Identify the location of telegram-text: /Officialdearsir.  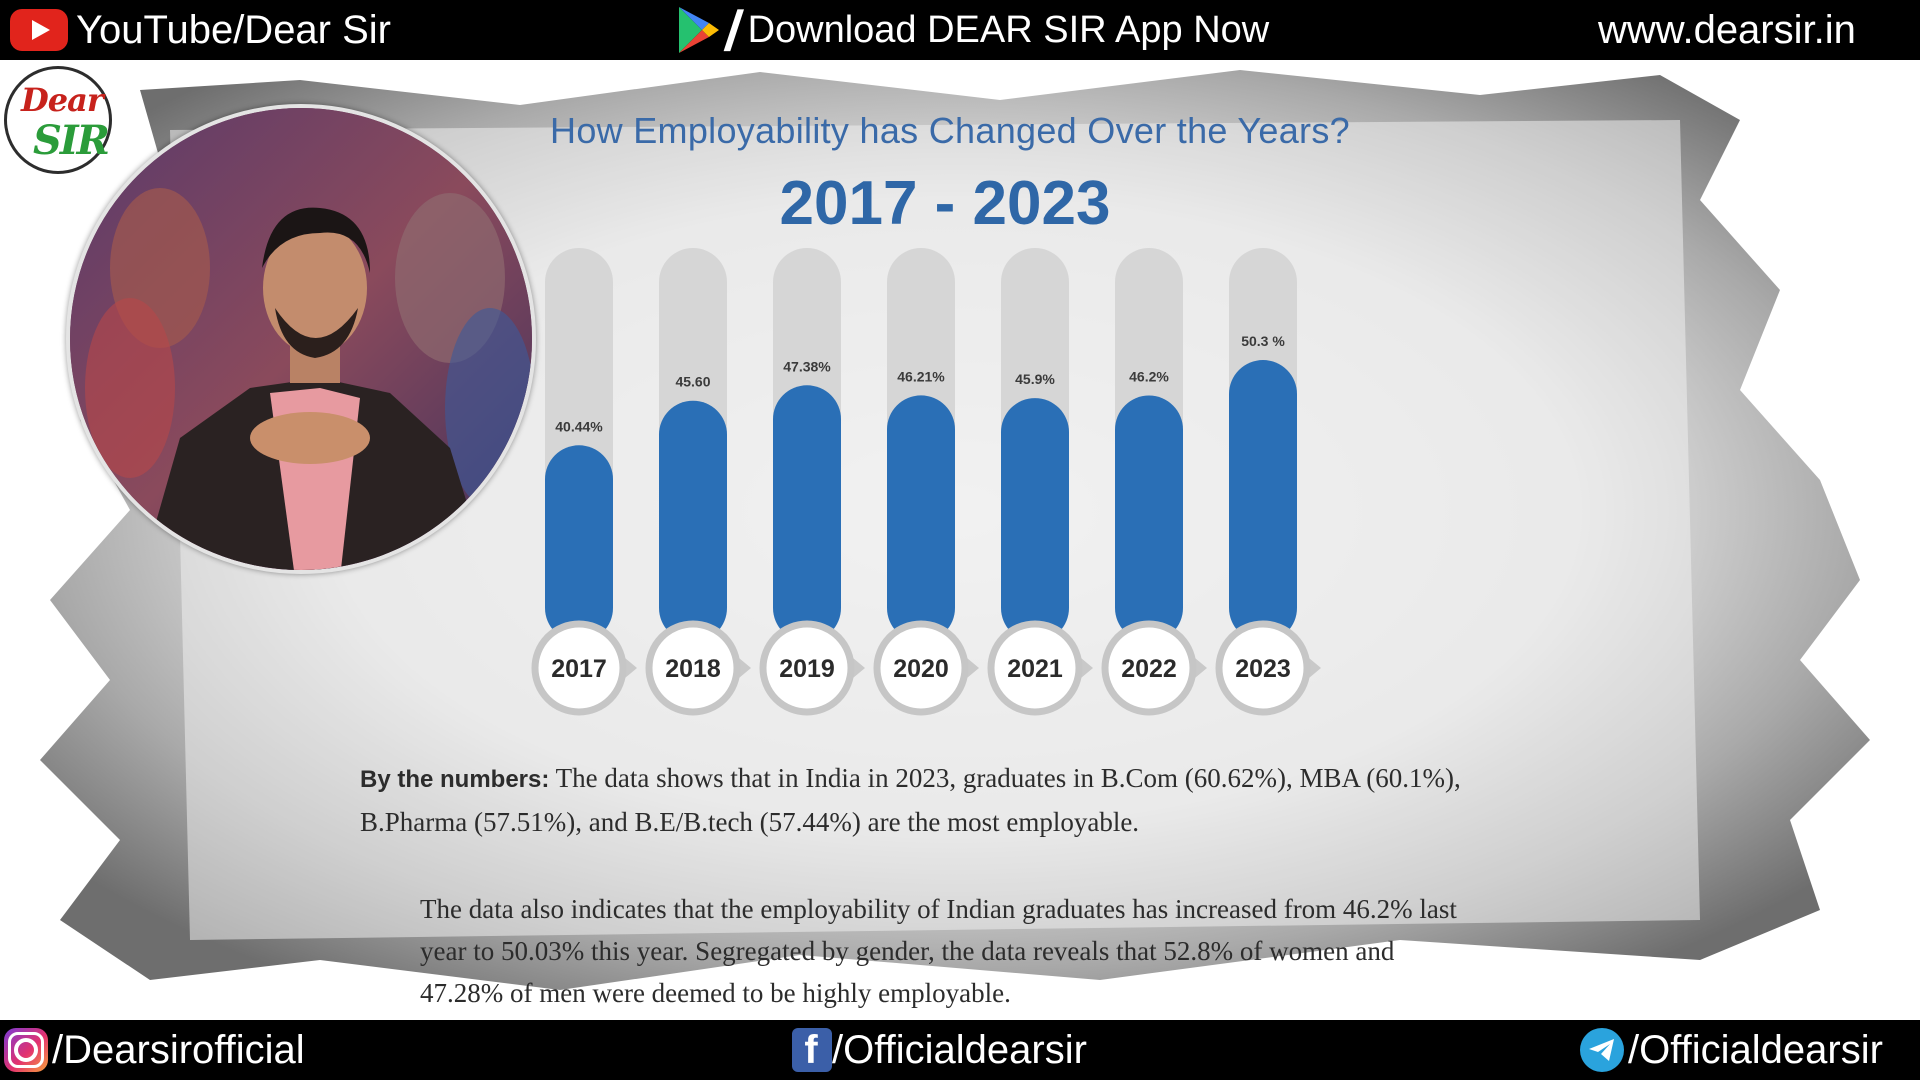
(1755, 1049).